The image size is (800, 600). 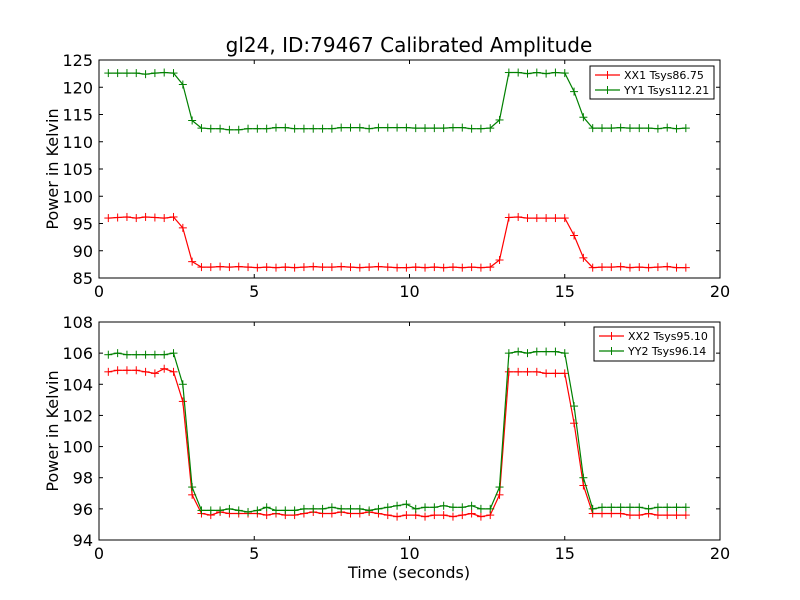 What do you see at coordinates (254, 553) in the screenshot?
I see `bottom-chart-x-tick-label: 5` at bounding box center [254, 553].